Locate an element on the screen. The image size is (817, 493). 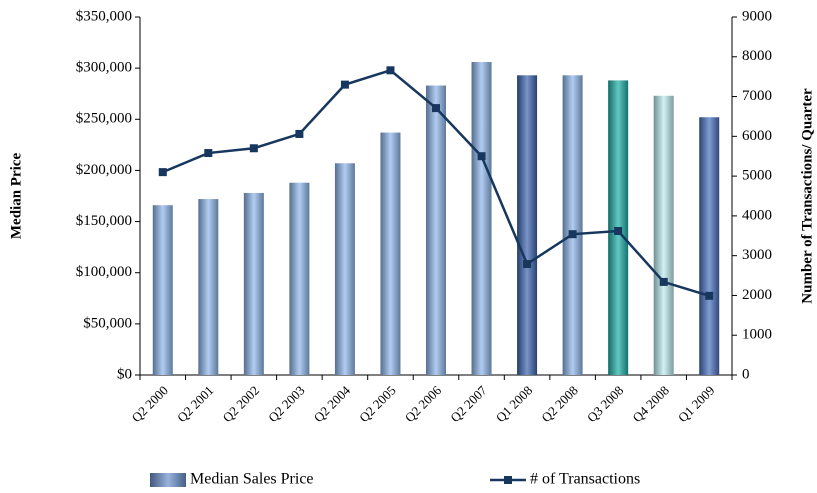
y-tick-label: $100,000 is located at coordinates (104, 272).